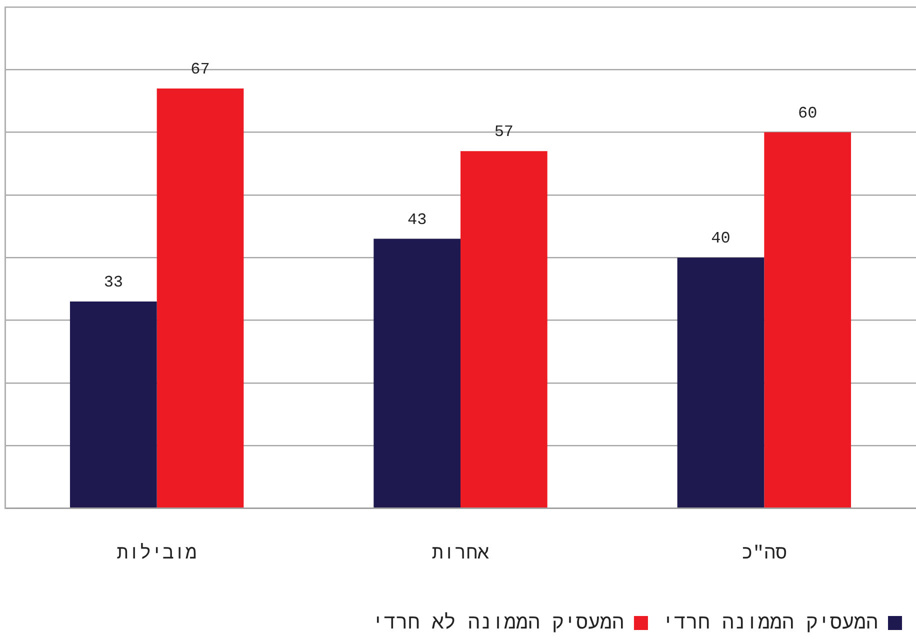 This screenshot has height=643, width=916. Describe the element at coordinates (461, 553) in the screenshot. I see `x-tick-label: אחרות` at that location.